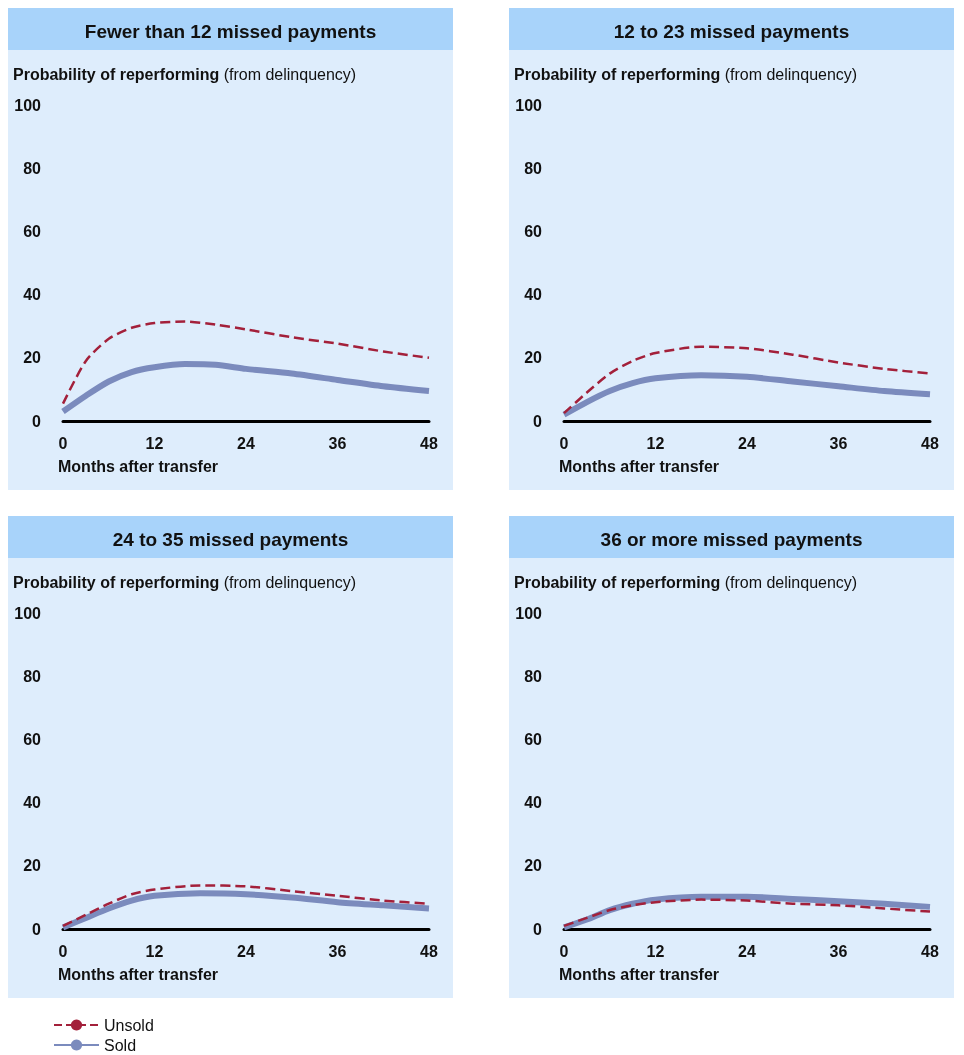 The width and height of the screenshot is (964, 1055). I want to click on line-series, so click(246, 362).